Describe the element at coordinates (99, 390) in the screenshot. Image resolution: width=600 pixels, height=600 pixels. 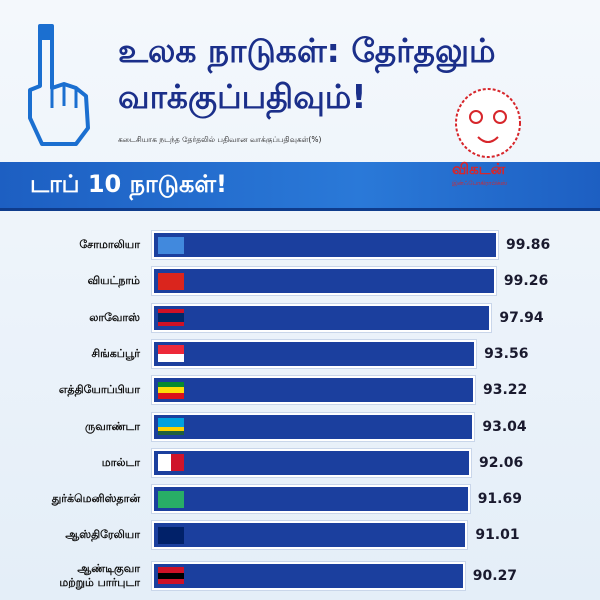
I see `category-label: எத்தியோப்பியா` at that location.